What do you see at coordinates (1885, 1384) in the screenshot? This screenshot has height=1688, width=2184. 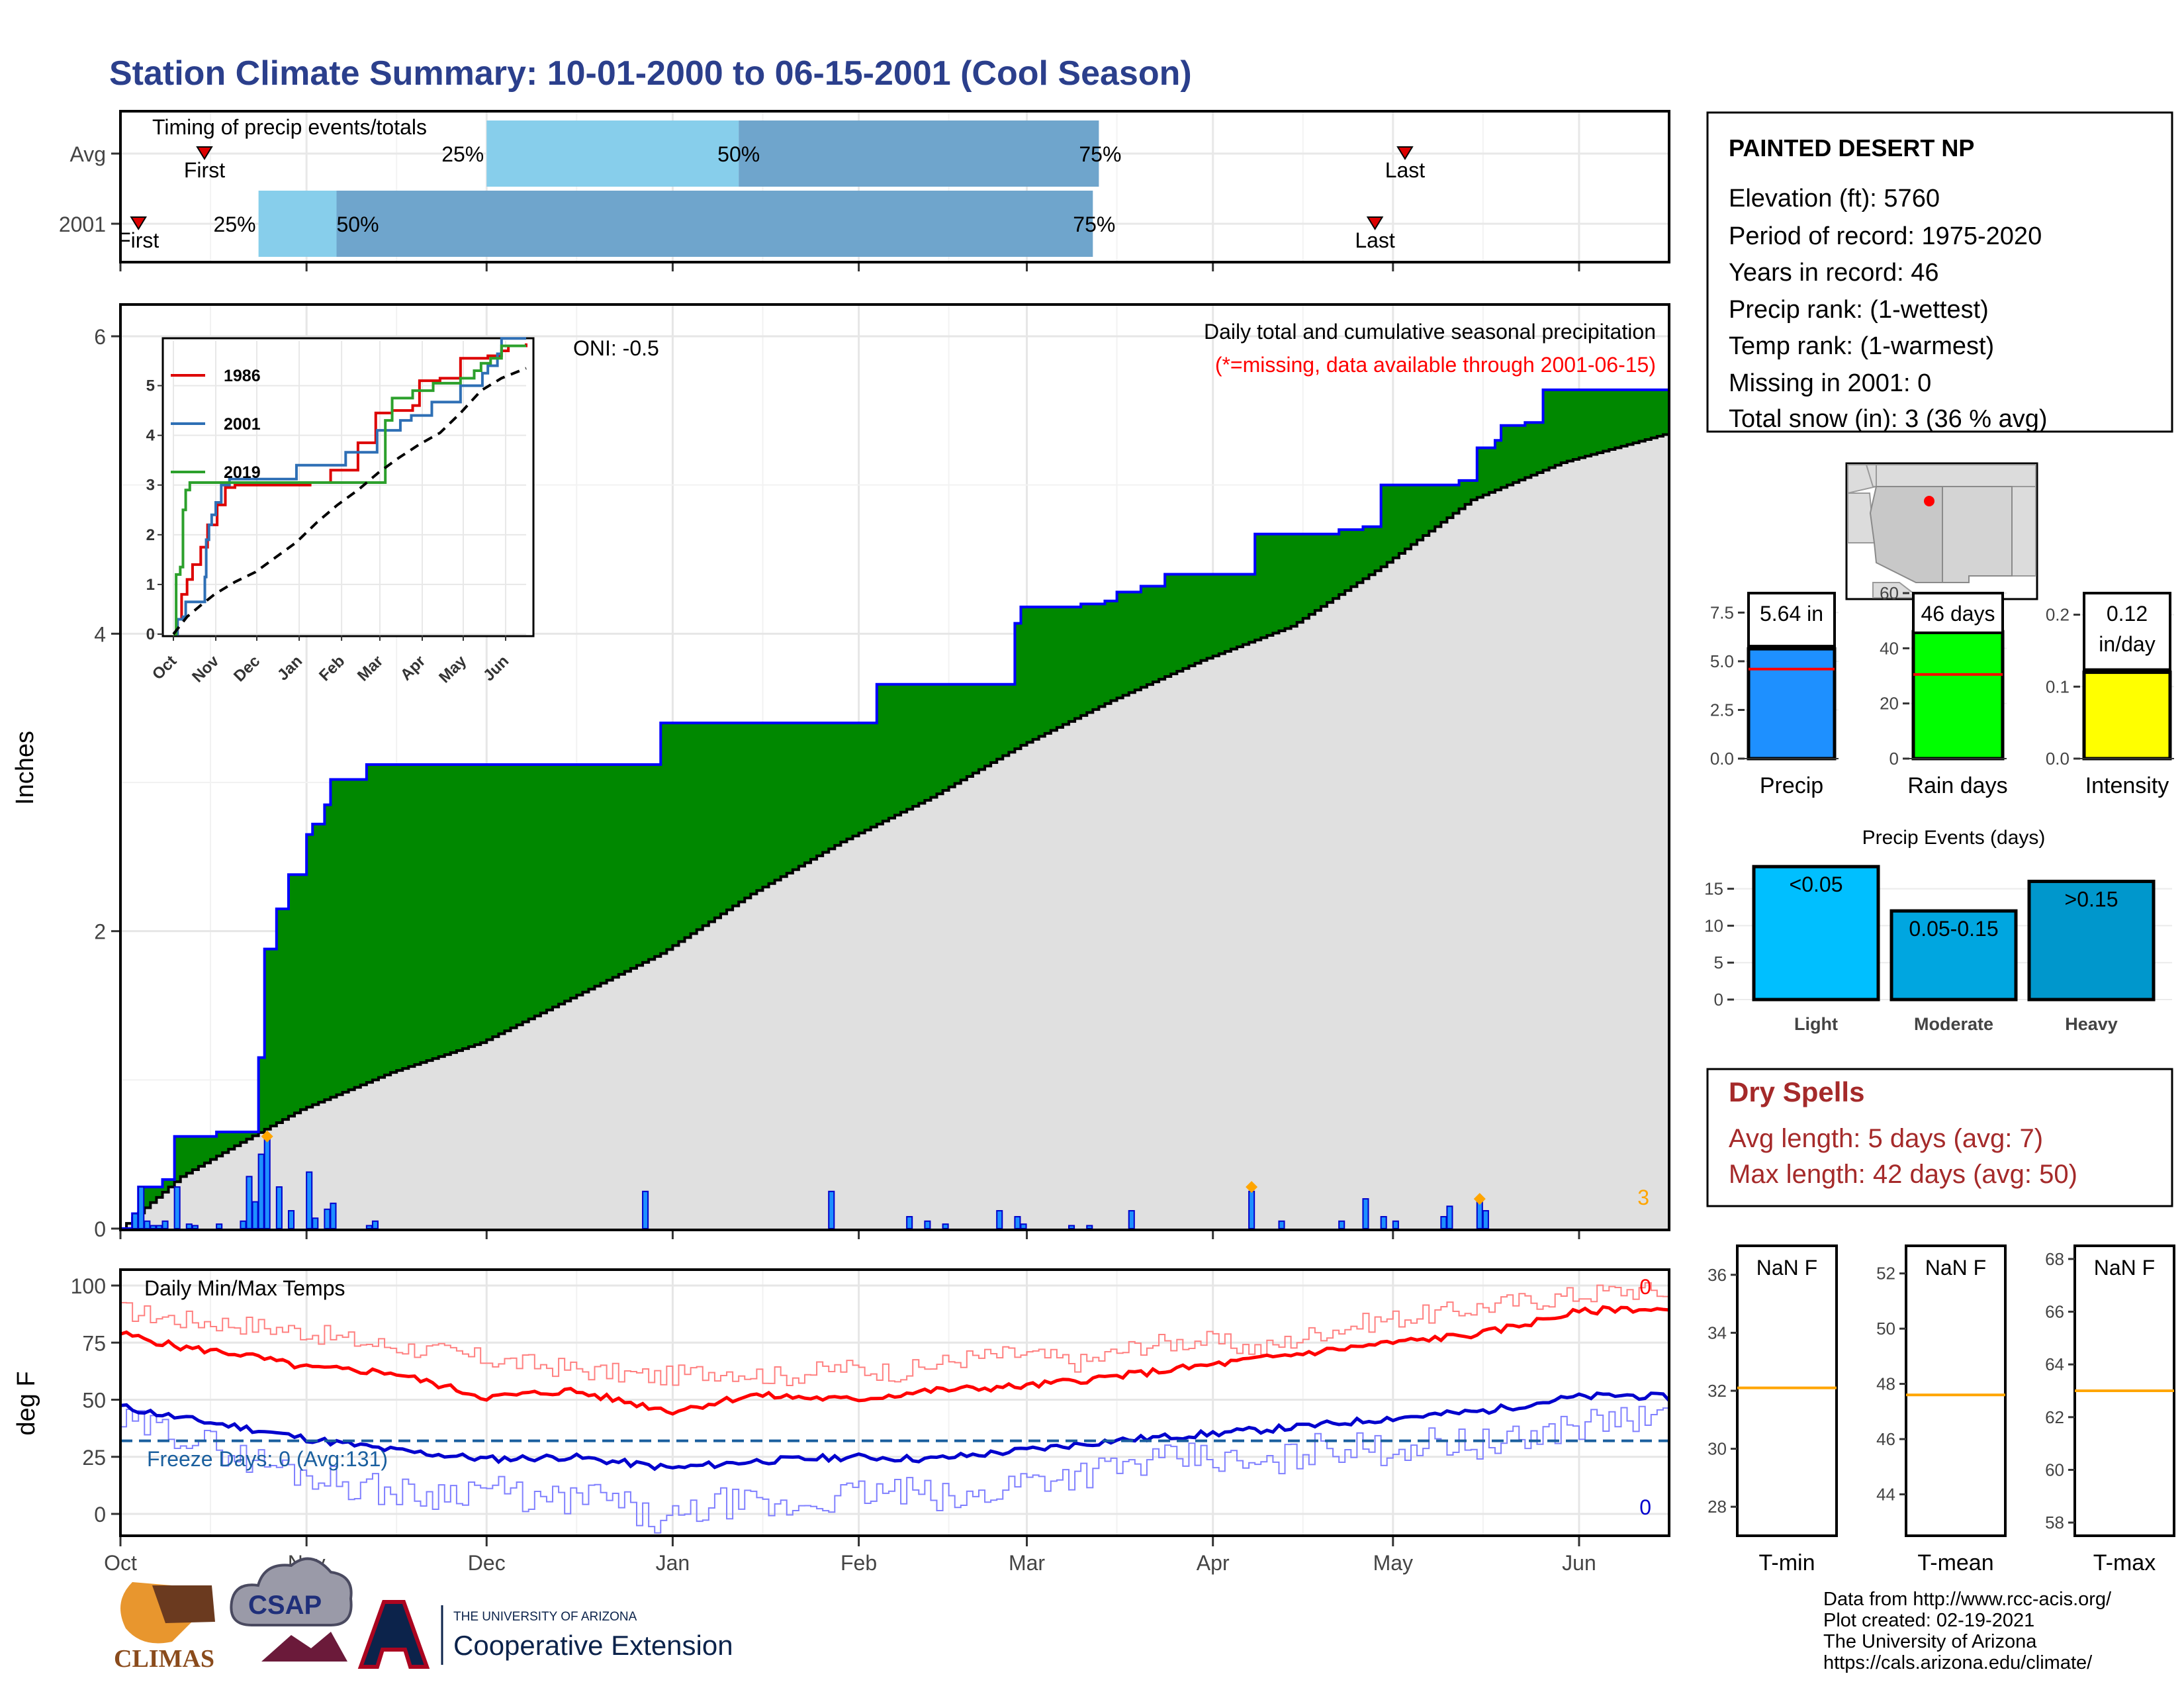 I see `temp-summary-ytick-label: 48` at bounding box center [1885, 1384].